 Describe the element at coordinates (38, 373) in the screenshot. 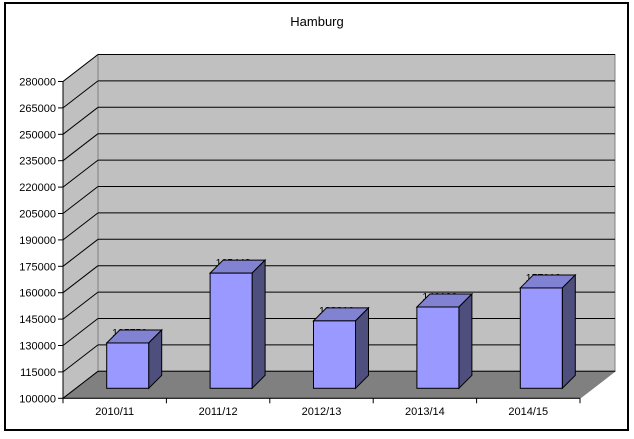

I see `y-axis-label: 115000` at that location.